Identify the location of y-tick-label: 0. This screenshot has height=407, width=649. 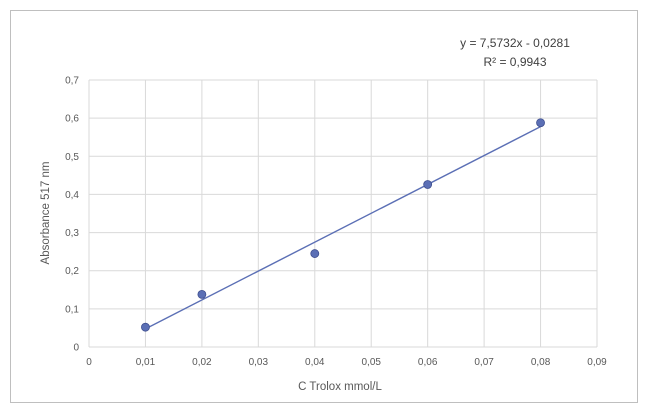
(76, 348).